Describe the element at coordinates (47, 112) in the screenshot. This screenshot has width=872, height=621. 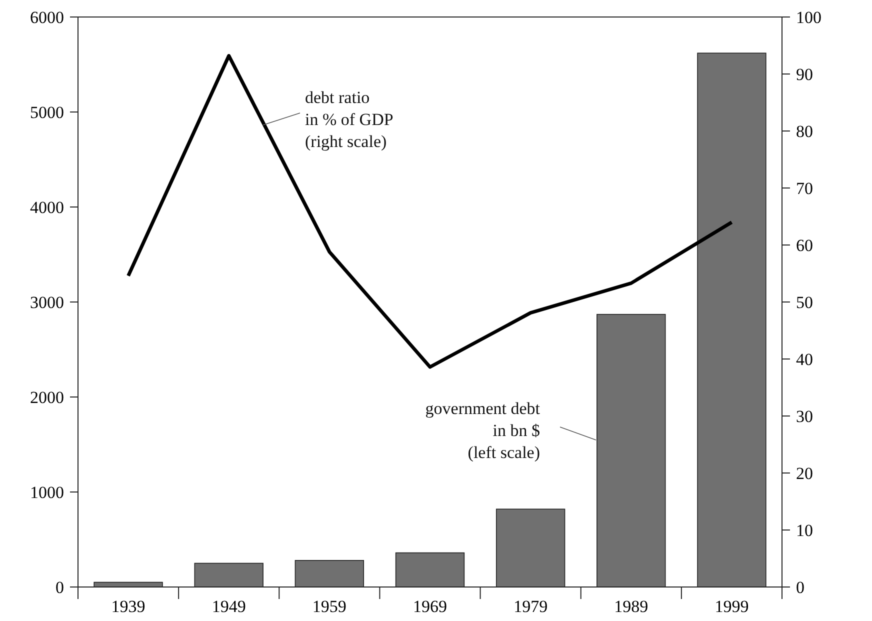
I see `y-tick-label: 5000` at that location.